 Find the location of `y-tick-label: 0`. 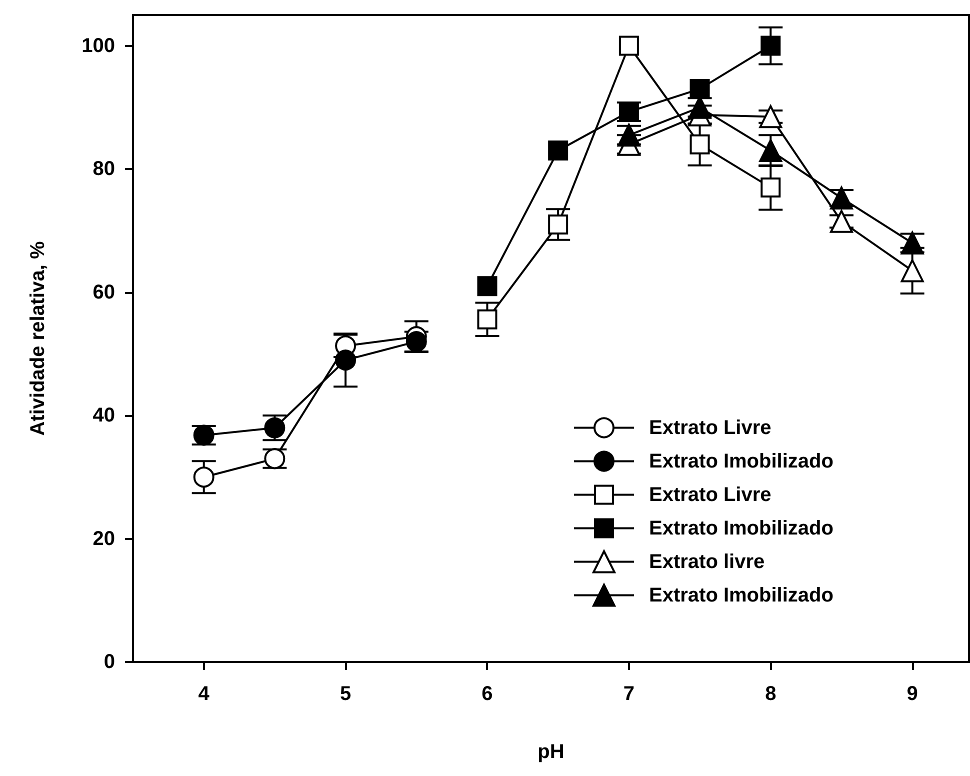

y-tick-label: 0 is located at coordinates (109, 662).